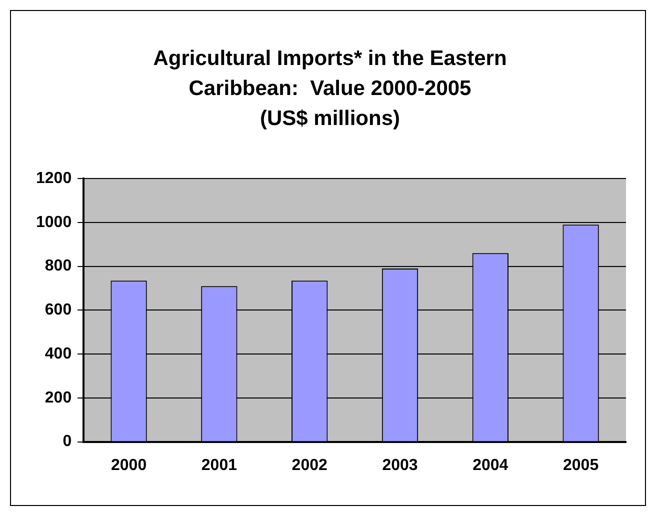 This screenshot has height=518, width=658. I want to click on x-tick-label: 2005, so click(581, 465).